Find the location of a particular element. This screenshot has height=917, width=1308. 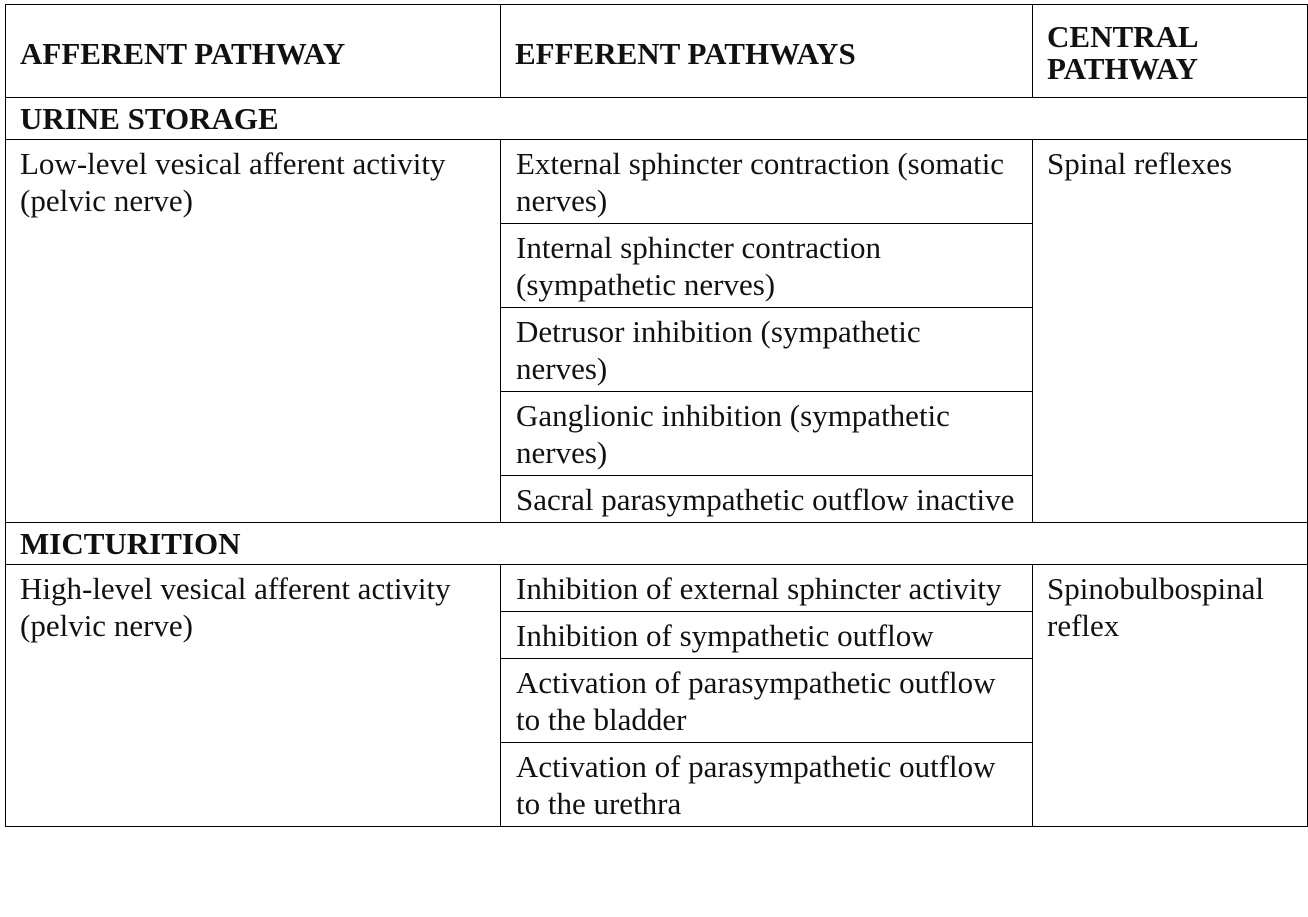

efferent-cell: Sacral parasympathetic outflow inactive is located at coordinates (766, 499).